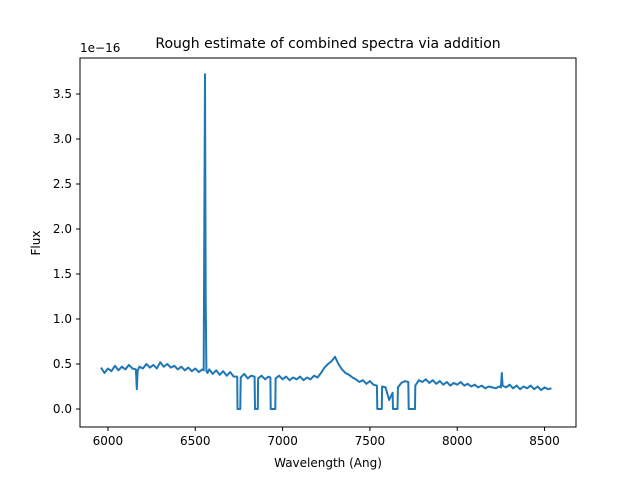 The height and width of the screenshot is (480, 640). What do you see at coordinates (544, 441) in the screenshot?
I see `x-tick-label: 8500` at bounding box center [544, 441].